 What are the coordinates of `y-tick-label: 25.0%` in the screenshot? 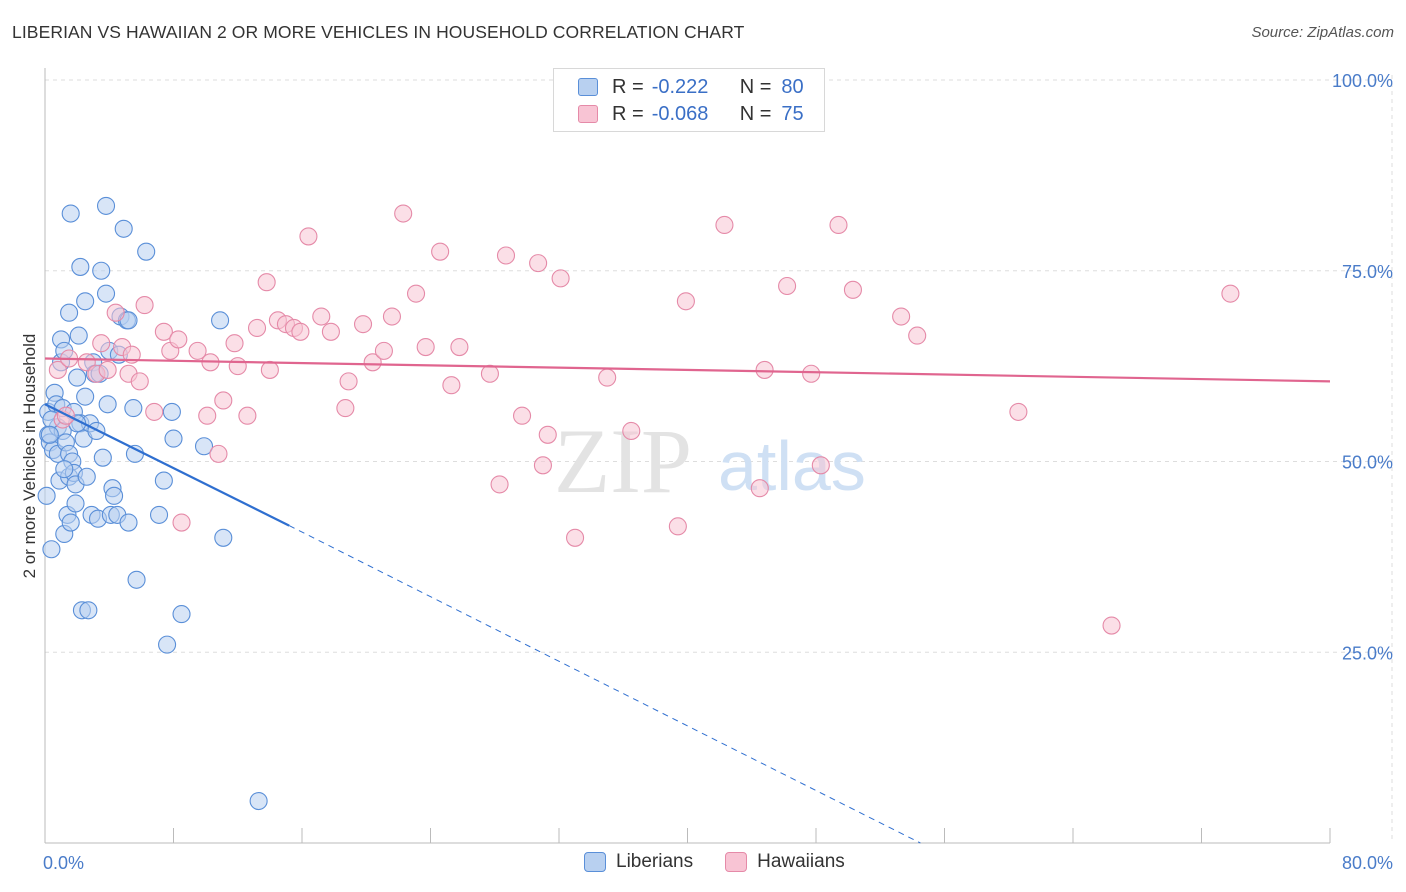 It's located at (1367, 653).